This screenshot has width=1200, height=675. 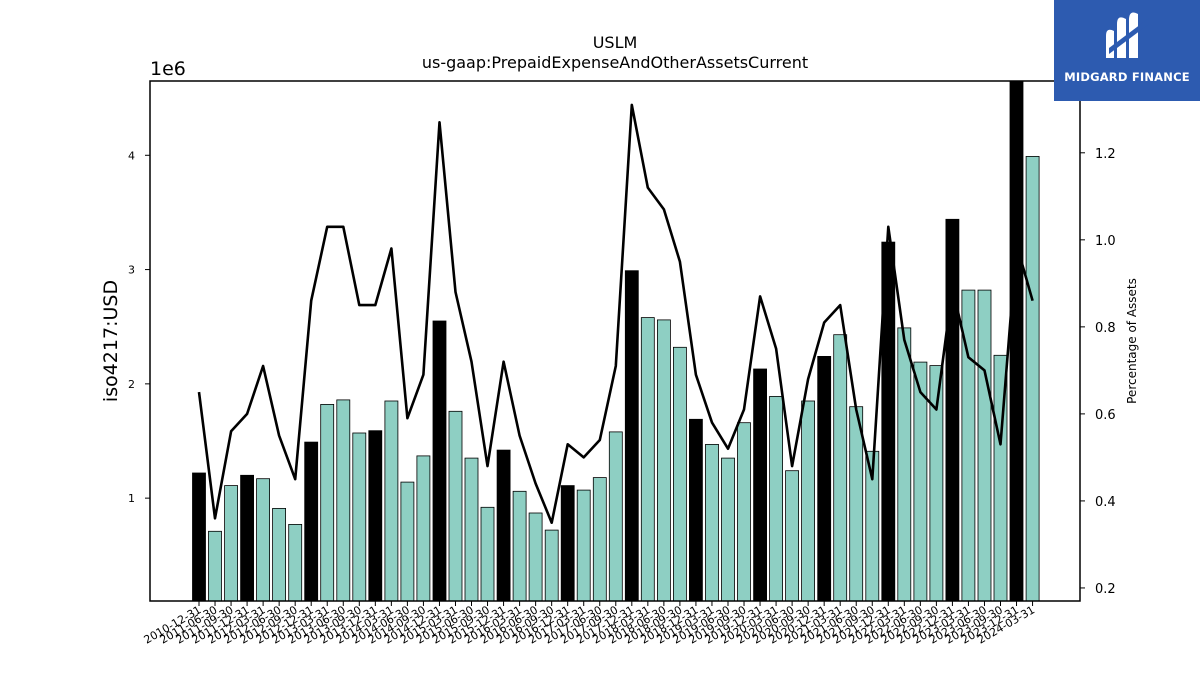 What do you see at coordinates (1105, 502) in the screenshot?
I see `y2-tick-label: 0.4` at bounding box center [1105, 502].